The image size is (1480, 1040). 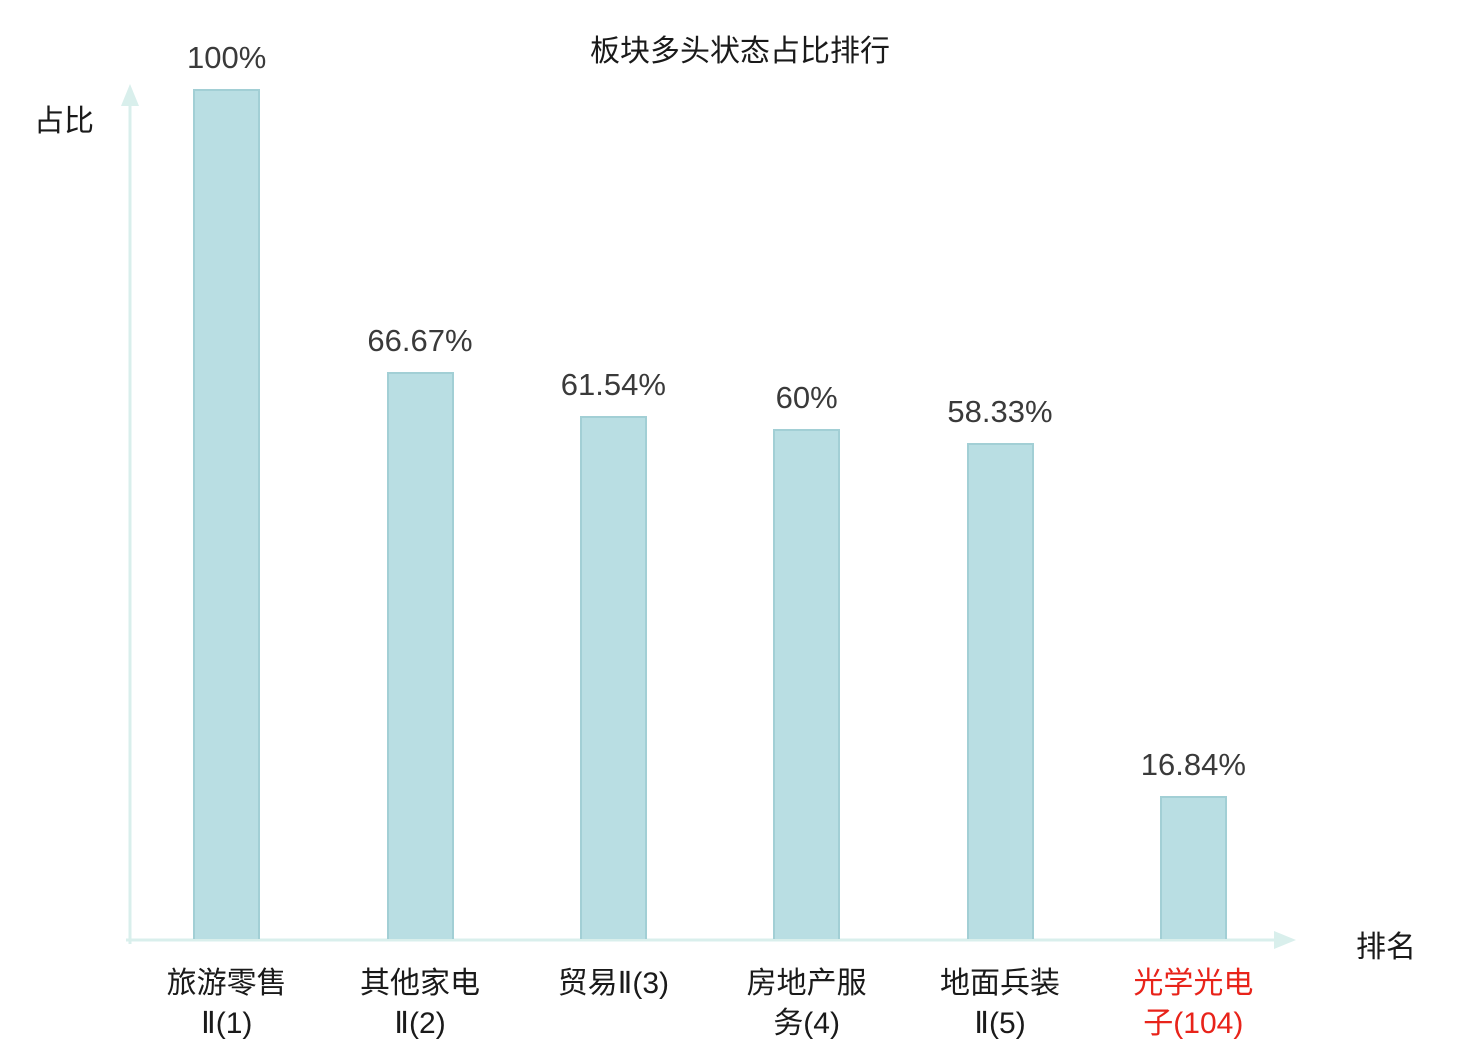 What do you see at coordinates (1386, 947) in the screenshot?
I see `x-axis-label: 排名` at bounding box center [1386, 947].